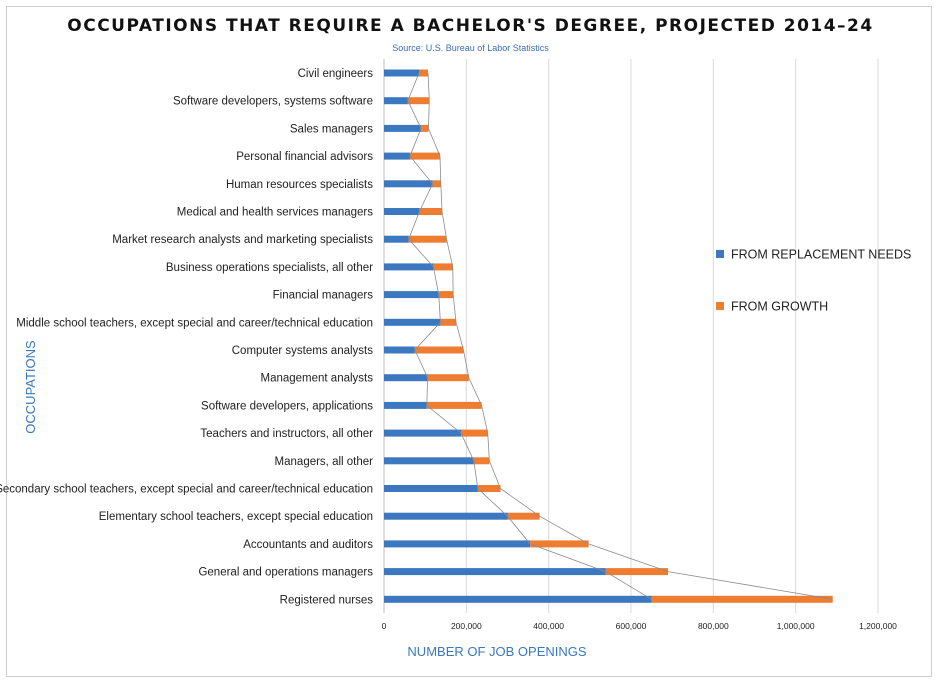 Image resolution: width=941 pixels, height=685 pixels. What do you see at coordinates (304, 157) in the screenshot?
I see `category-label: Personal financial advisors` at bounding box center [304, 157].